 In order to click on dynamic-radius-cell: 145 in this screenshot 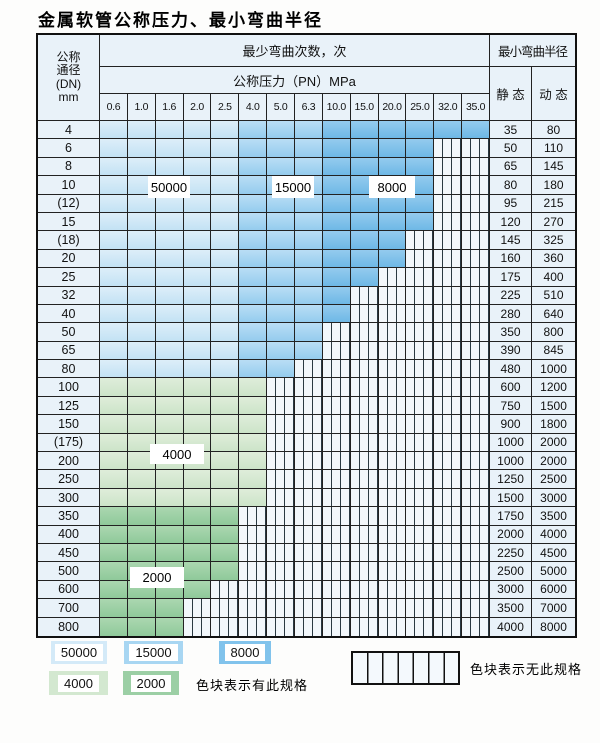, I will do `click(554, 167)`.